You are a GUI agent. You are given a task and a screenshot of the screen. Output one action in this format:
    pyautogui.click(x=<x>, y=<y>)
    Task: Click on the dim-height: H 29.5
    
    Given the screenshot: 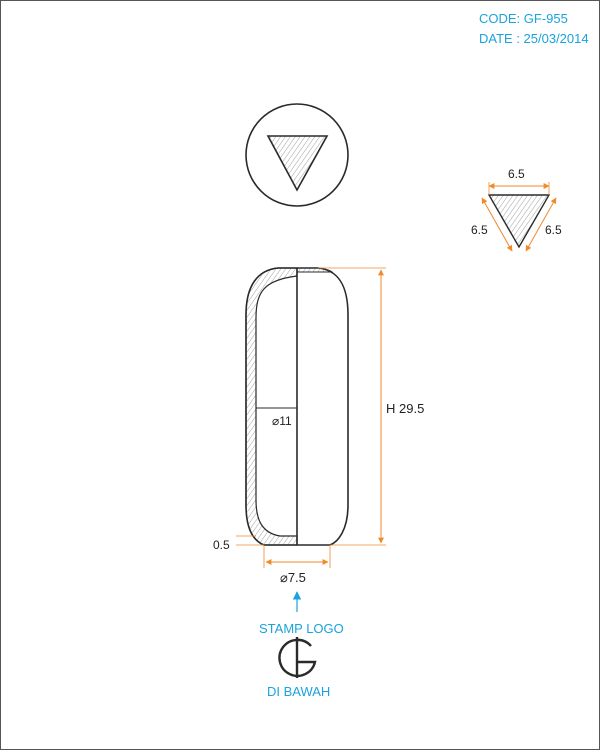 What is the action you would take?
    pyautogui.click(x=405, y=408)
    